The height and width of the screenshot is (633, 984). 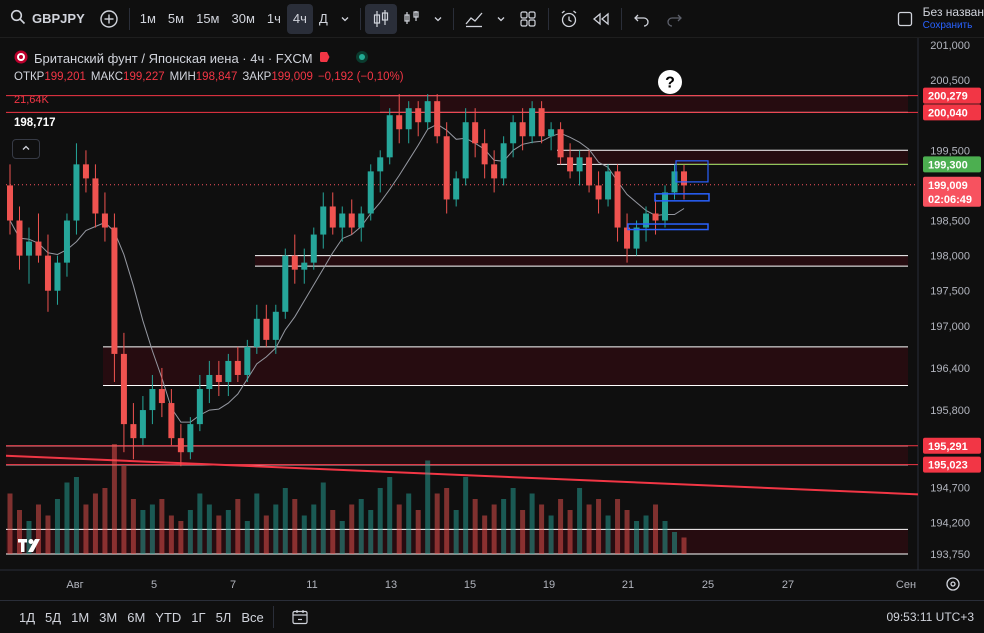 I want to click on bar-chart-icon, so click(x=412, y=19).